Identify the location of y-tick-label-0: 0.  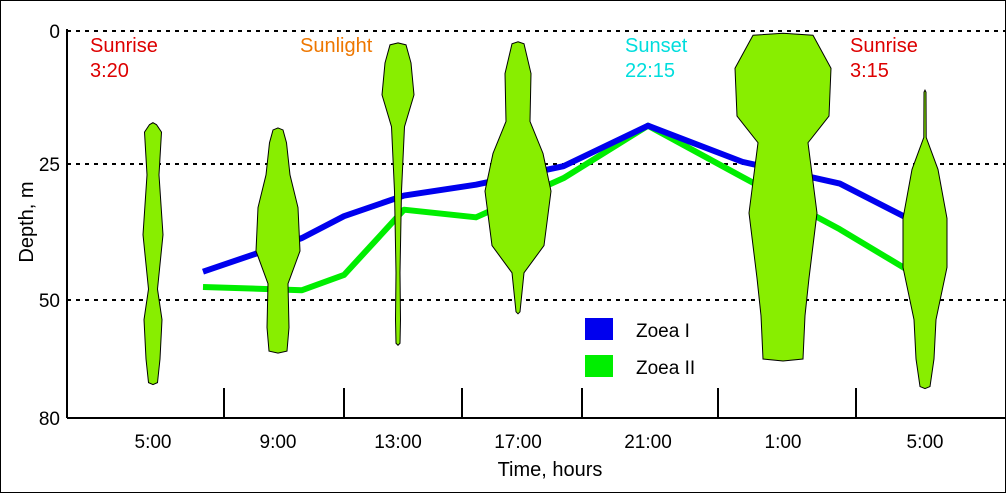
(54, 32).